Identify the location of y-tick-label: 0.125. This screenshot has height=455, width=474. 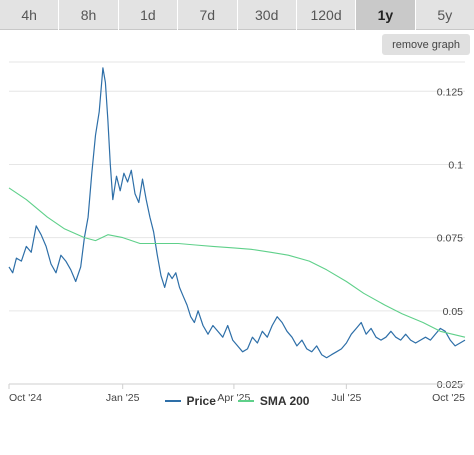
(450, 92).